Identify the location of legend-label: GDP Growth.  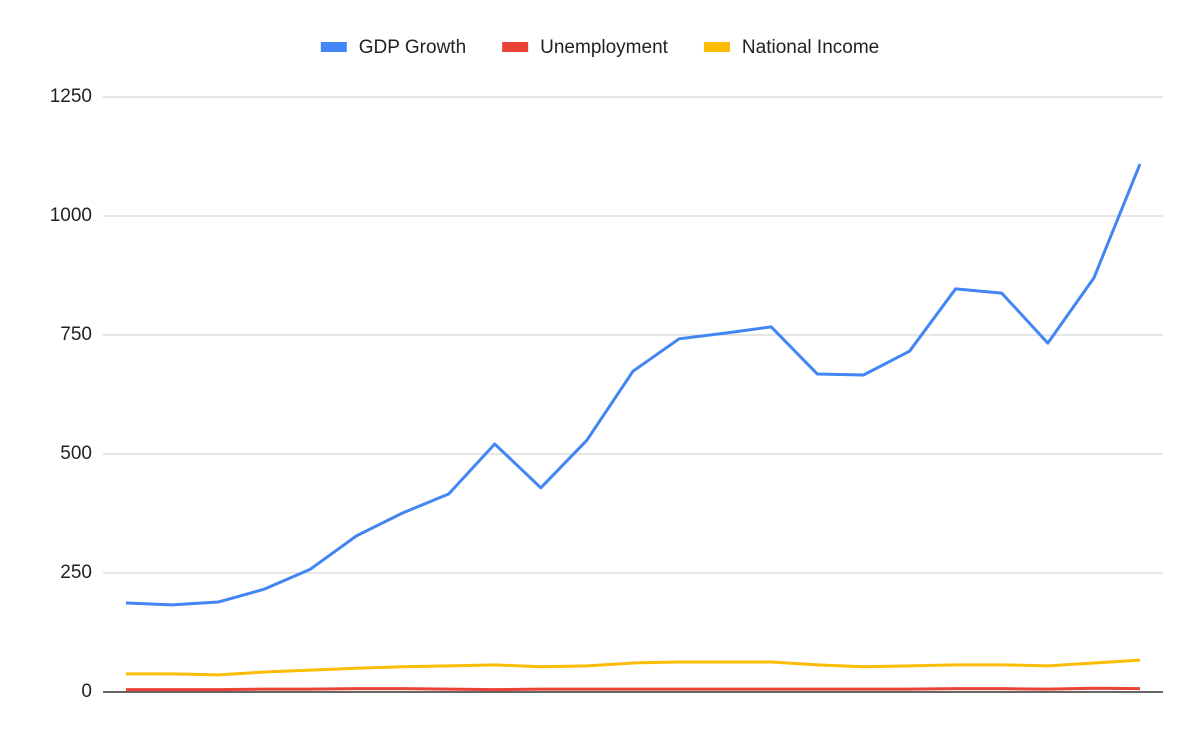
(412, 47).